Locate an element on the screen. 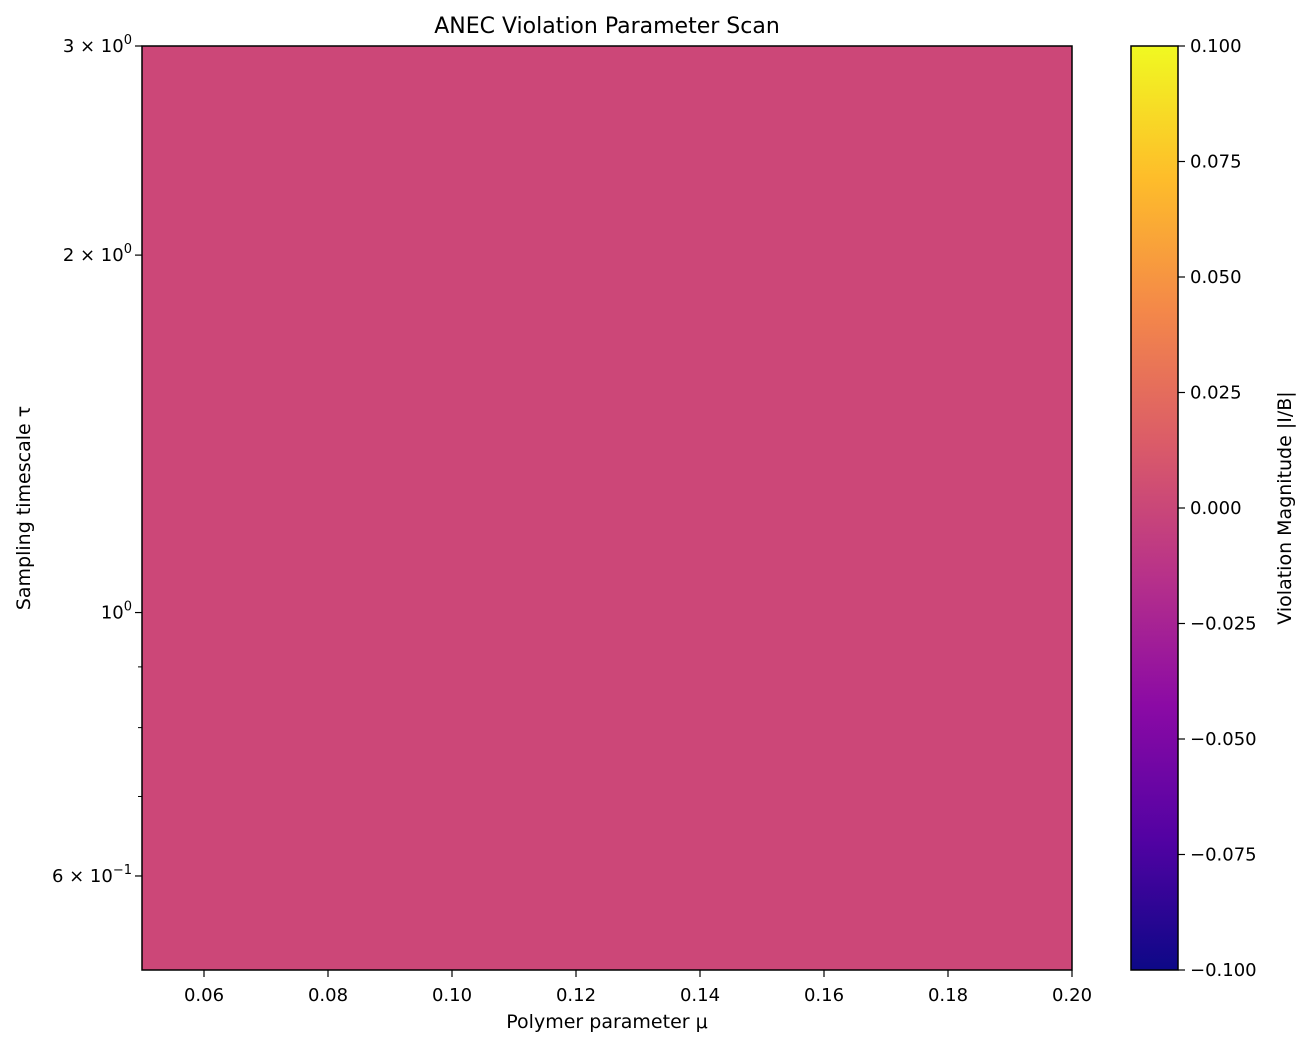 The image size is (1313, 1048). x-tick-label: 0.10 is located at coordinates (452, 995).